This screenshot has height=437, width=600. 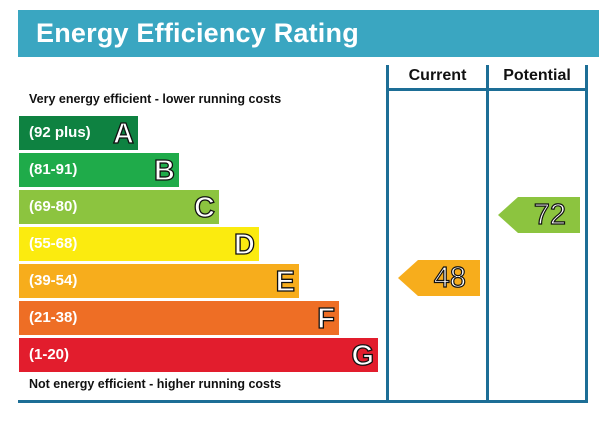 I want to click on band-a: (92 plus) A, so click(x=78, y=133).